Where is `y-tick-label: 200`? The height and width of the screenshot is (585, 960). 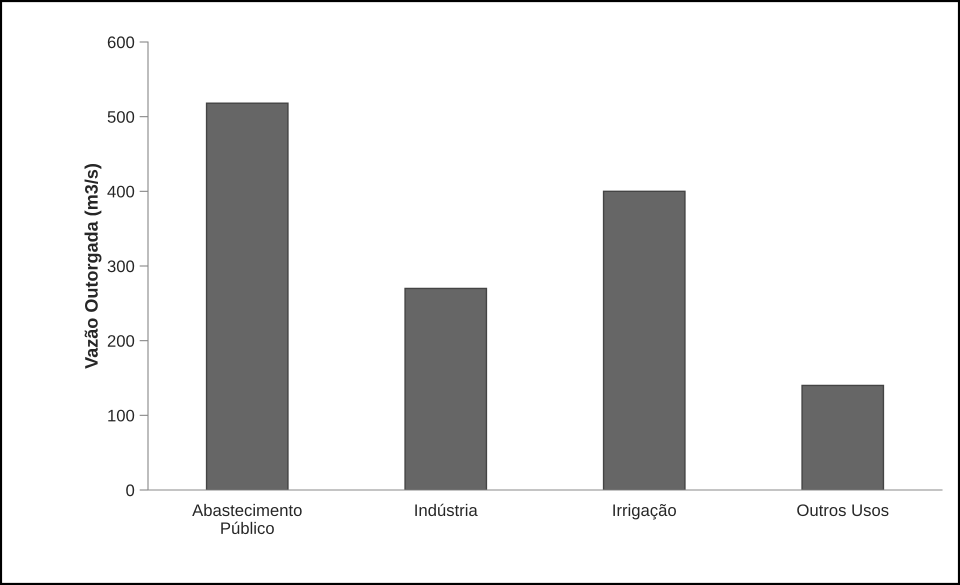 y-tick-label: 200 is located at coordinates (121, 341).